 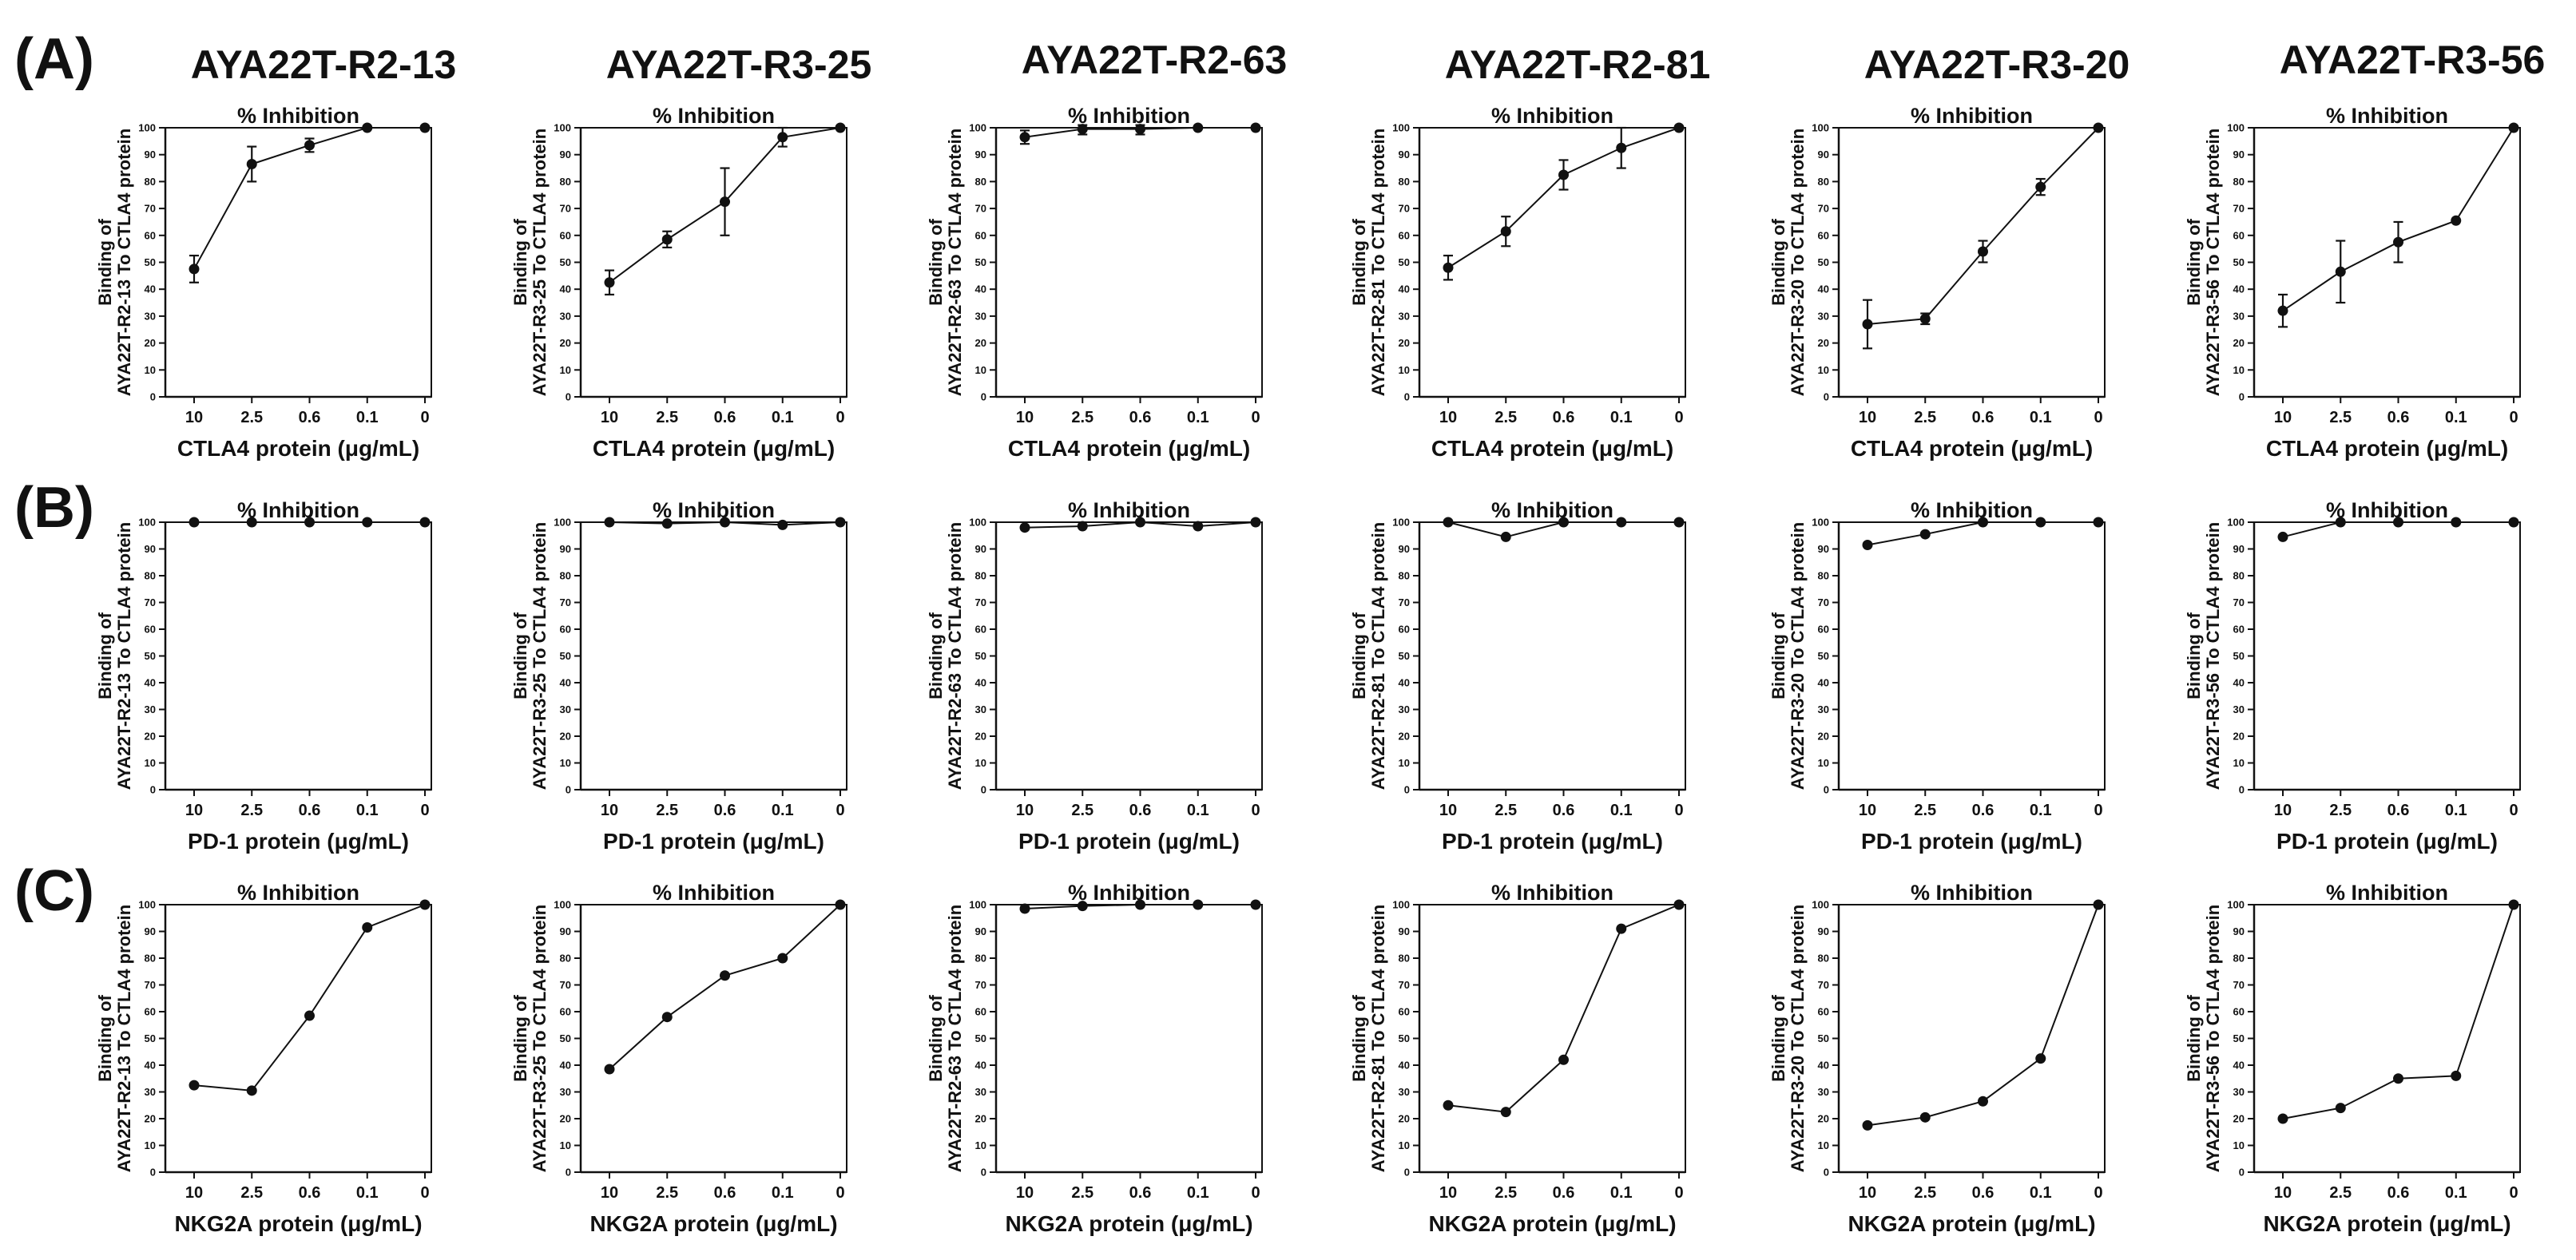 I want to click on panel-letter-c: (C), so click(x=54, y=891).